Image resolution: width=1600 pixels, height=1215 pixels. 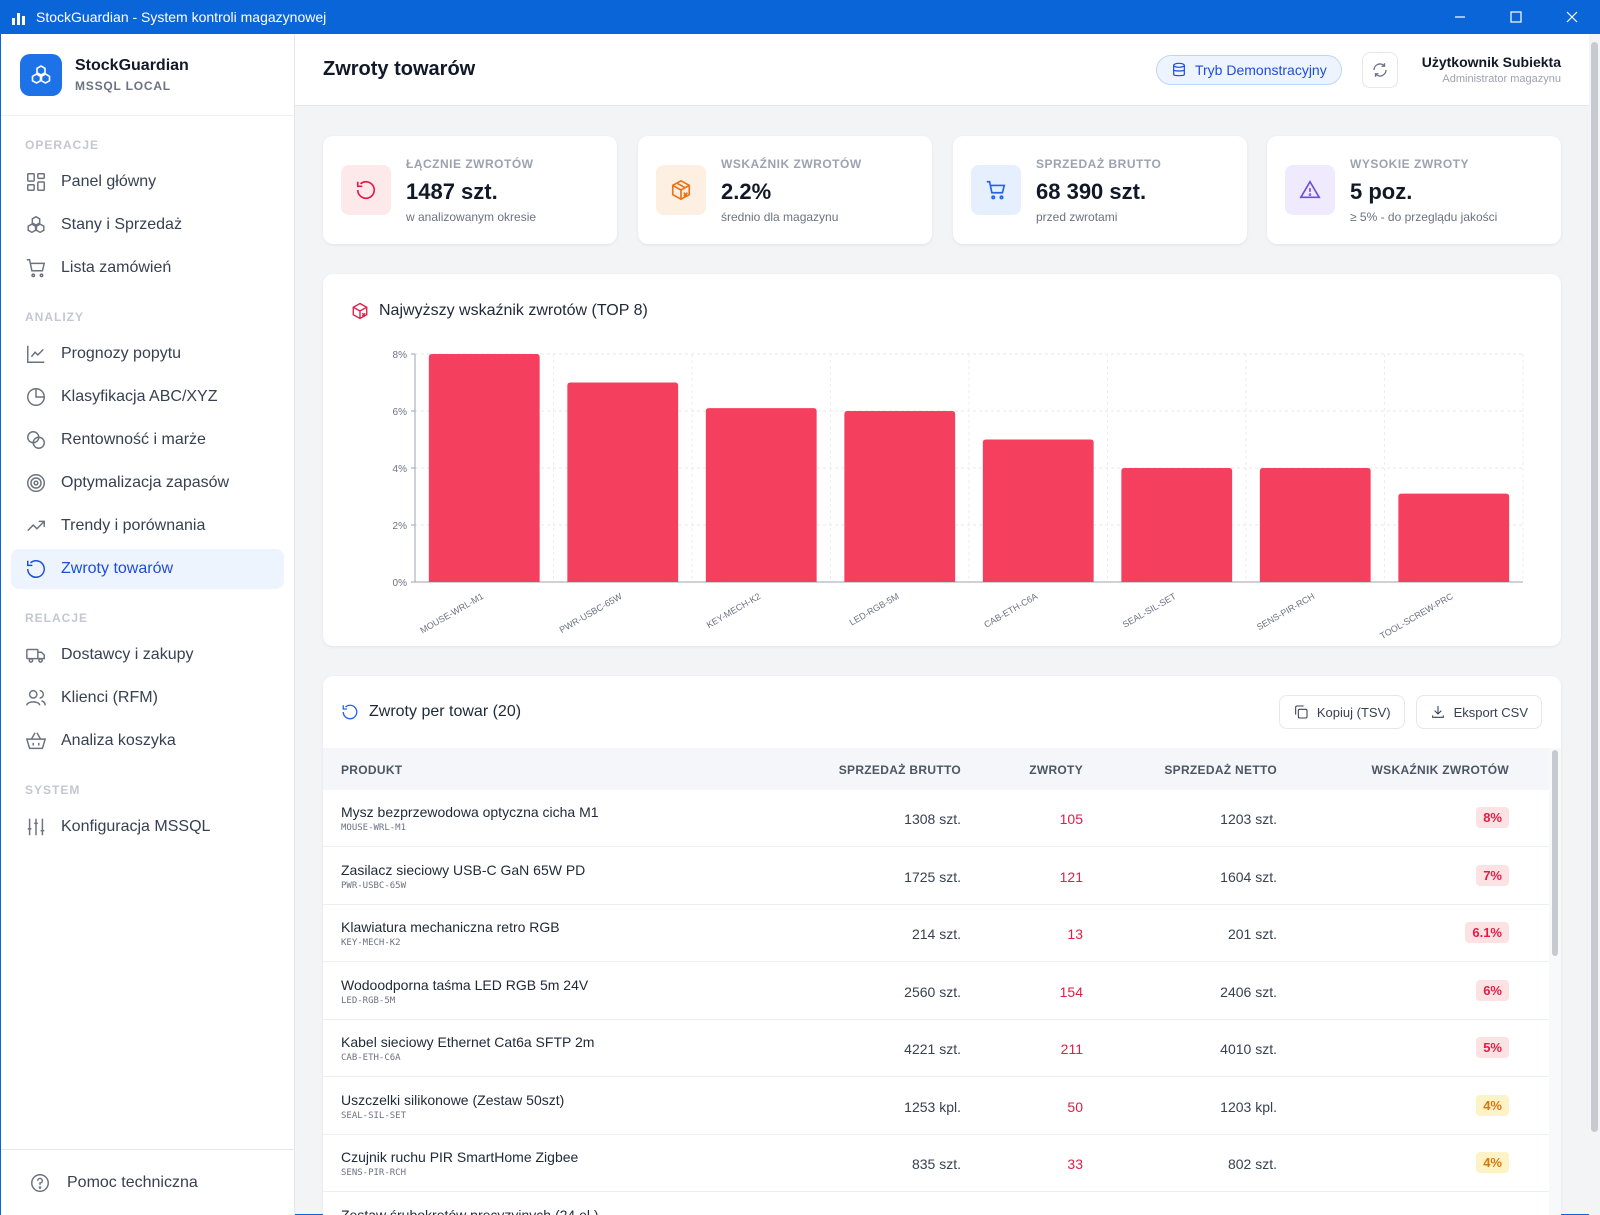 What do you see at coordinates (147, 225) in the screenshot?
I see `sidebar-item-stany: Stany i Sprzedaż` at bounding box center [147, 225].